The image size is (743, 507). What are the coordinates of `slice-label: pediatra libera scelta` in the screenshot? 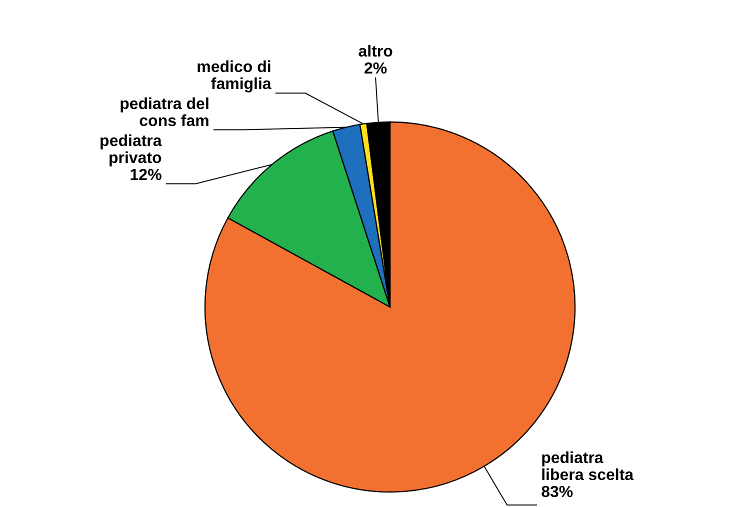 It's located at (587, 467).